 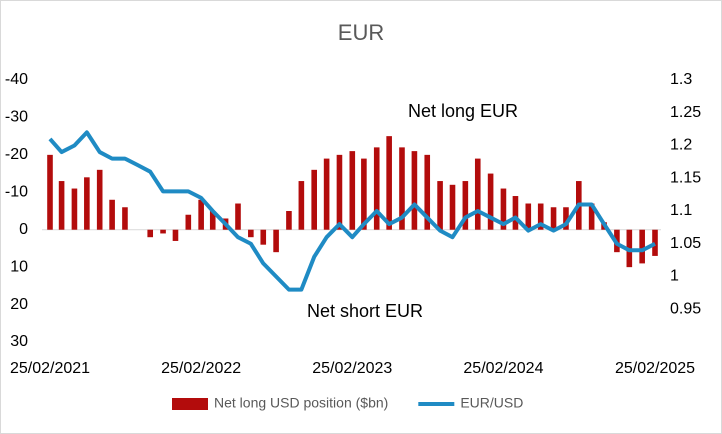 I want to click on y2-tick-label: 1, so click(x=674, y=276).